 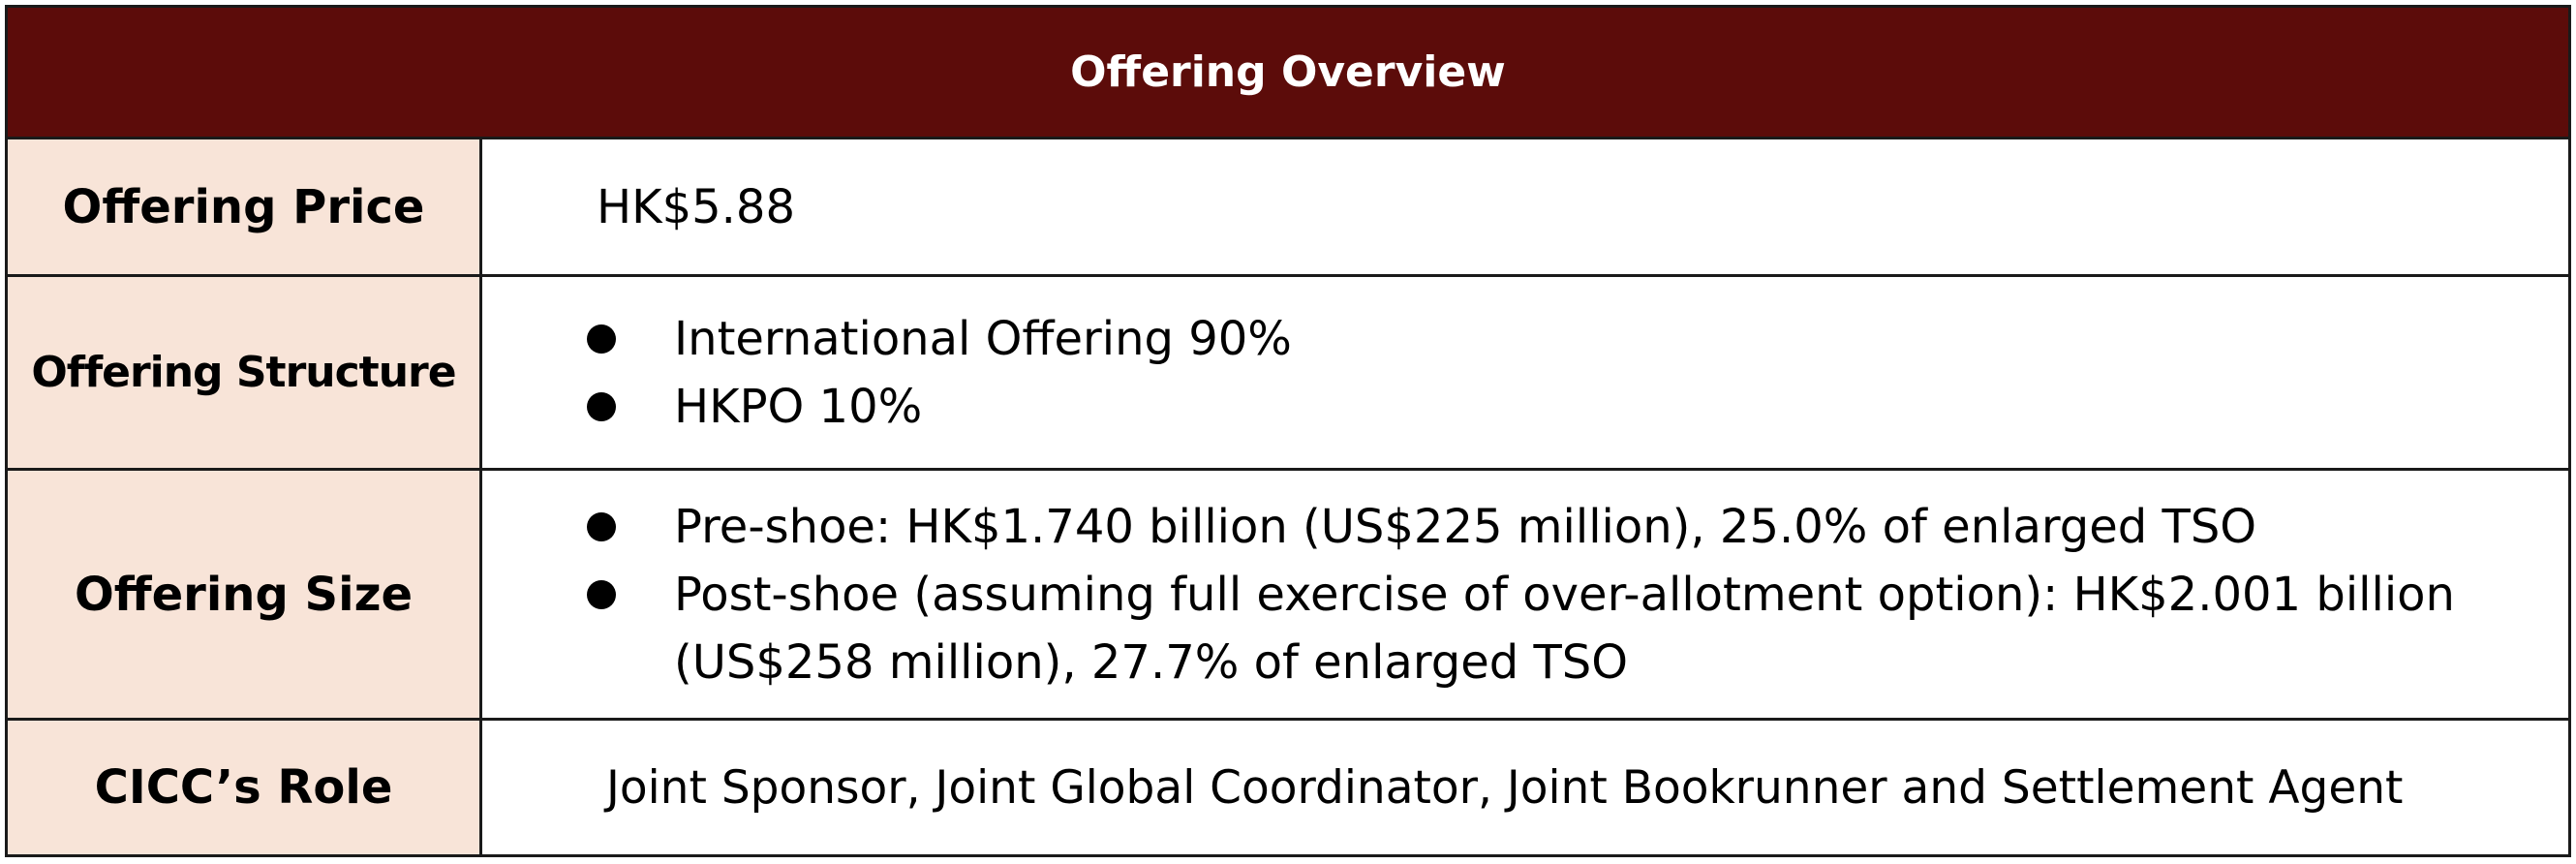 What do you see at coordinates (1525, 208) in the screenshot?
I see `offering-price-value: HK$5.88` at bounding box center [1525, 208].